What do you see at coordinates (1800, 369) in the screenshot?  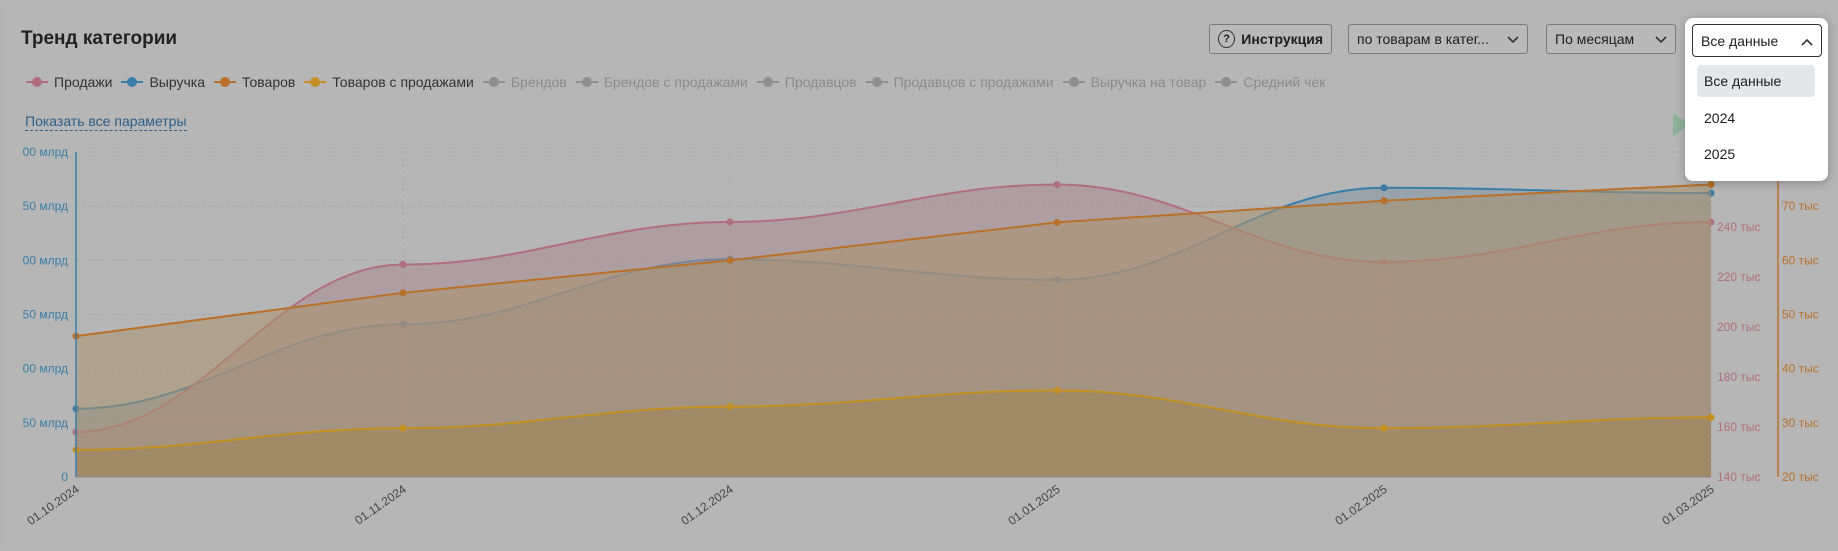 I see `right-axis-tick-label: 40 тыс` at bounding box center [1800, 369].